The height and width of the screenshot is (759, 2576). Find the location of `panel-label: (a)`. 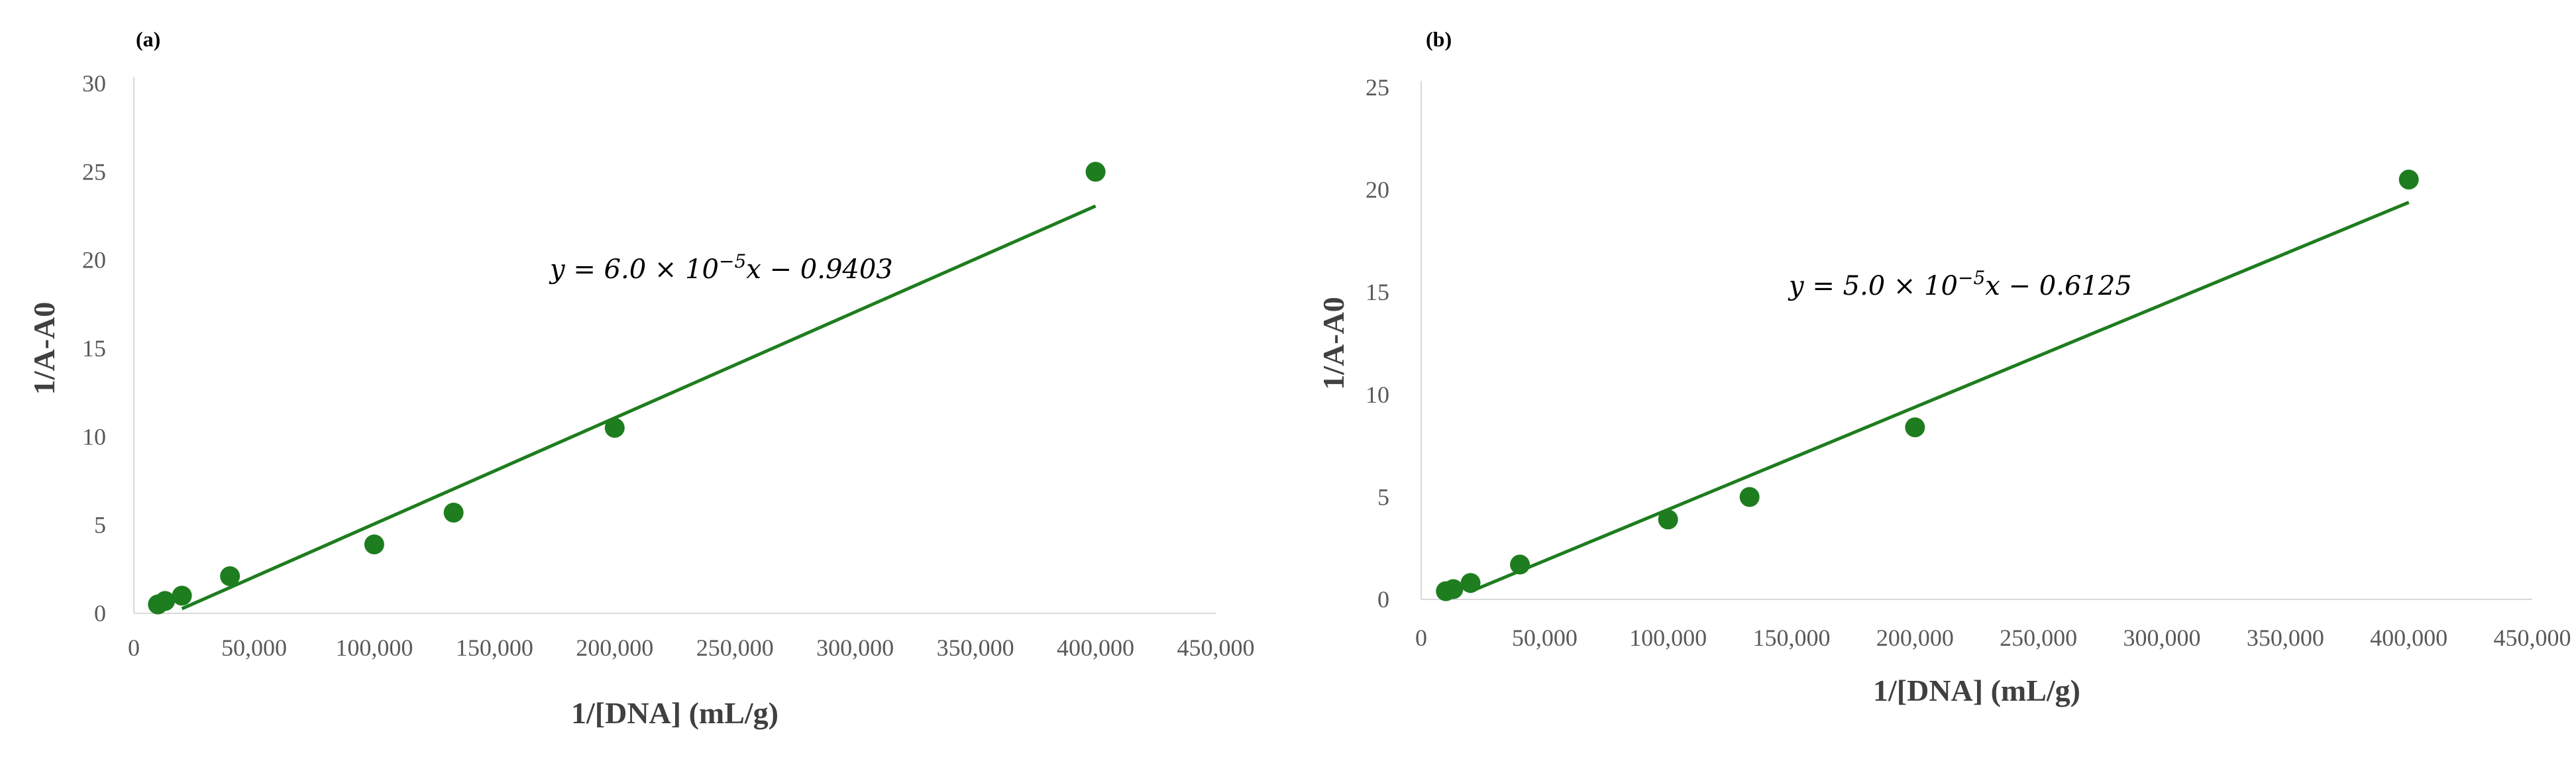

panel-label: (a) is located at coordinates (148, 39).